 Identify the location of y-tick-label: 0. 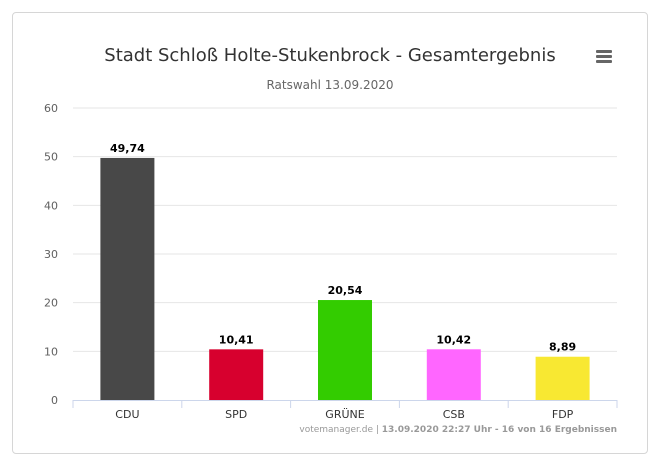
(54, 400).